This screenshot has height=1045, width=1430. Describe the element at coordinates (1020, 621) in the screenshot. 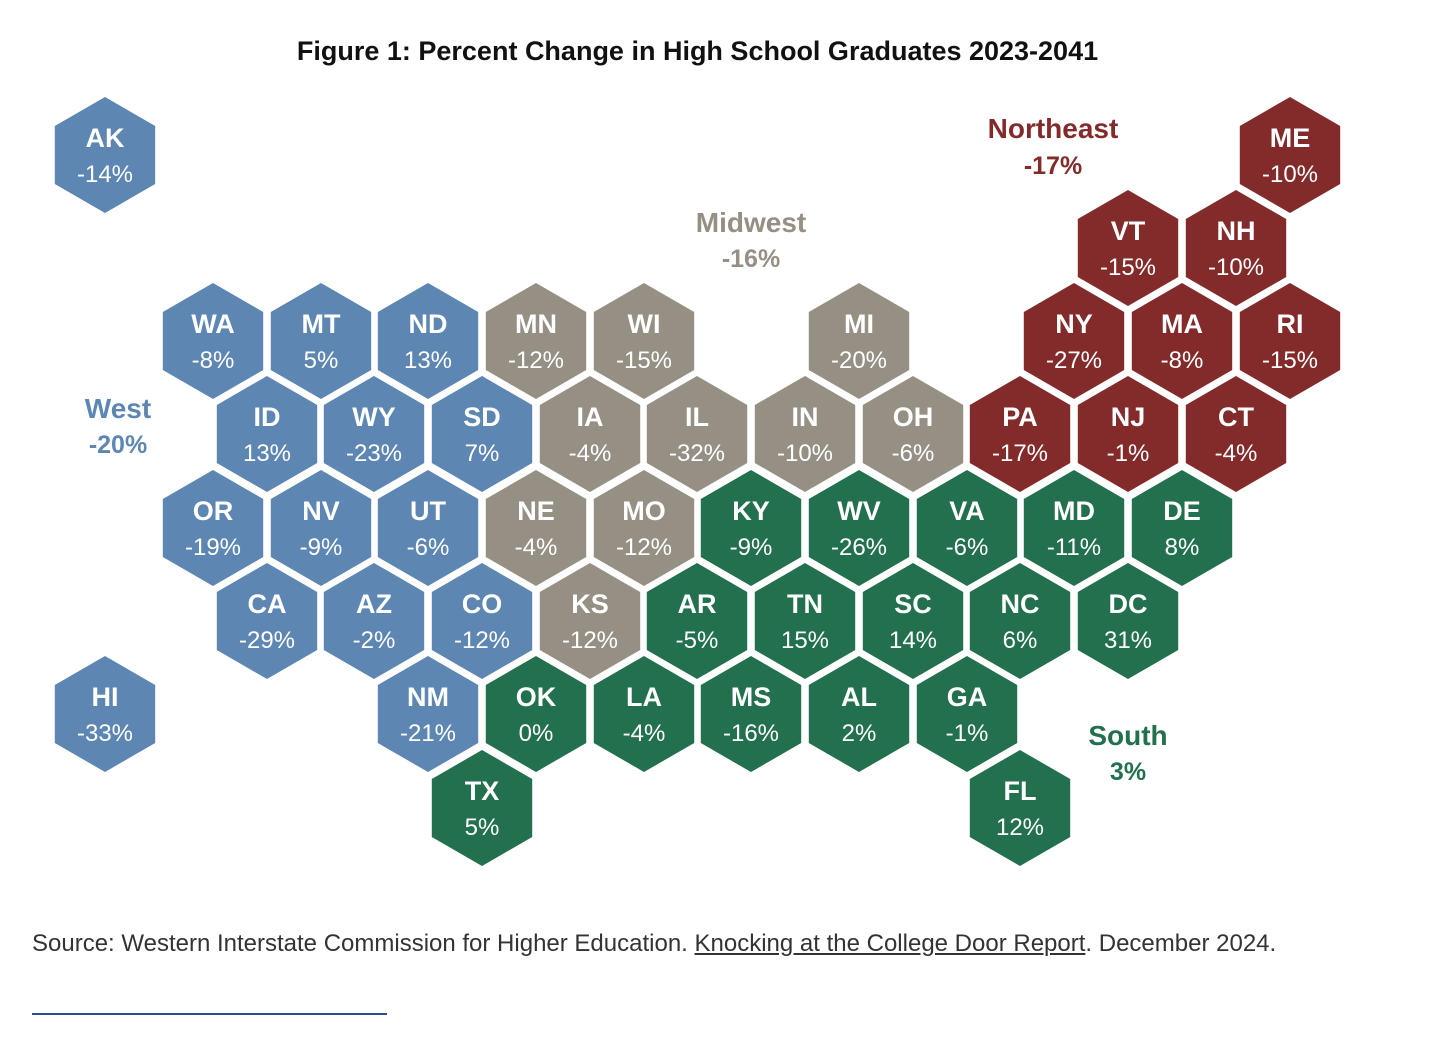

I see `state-hex-nc: NC 6%` at that location.